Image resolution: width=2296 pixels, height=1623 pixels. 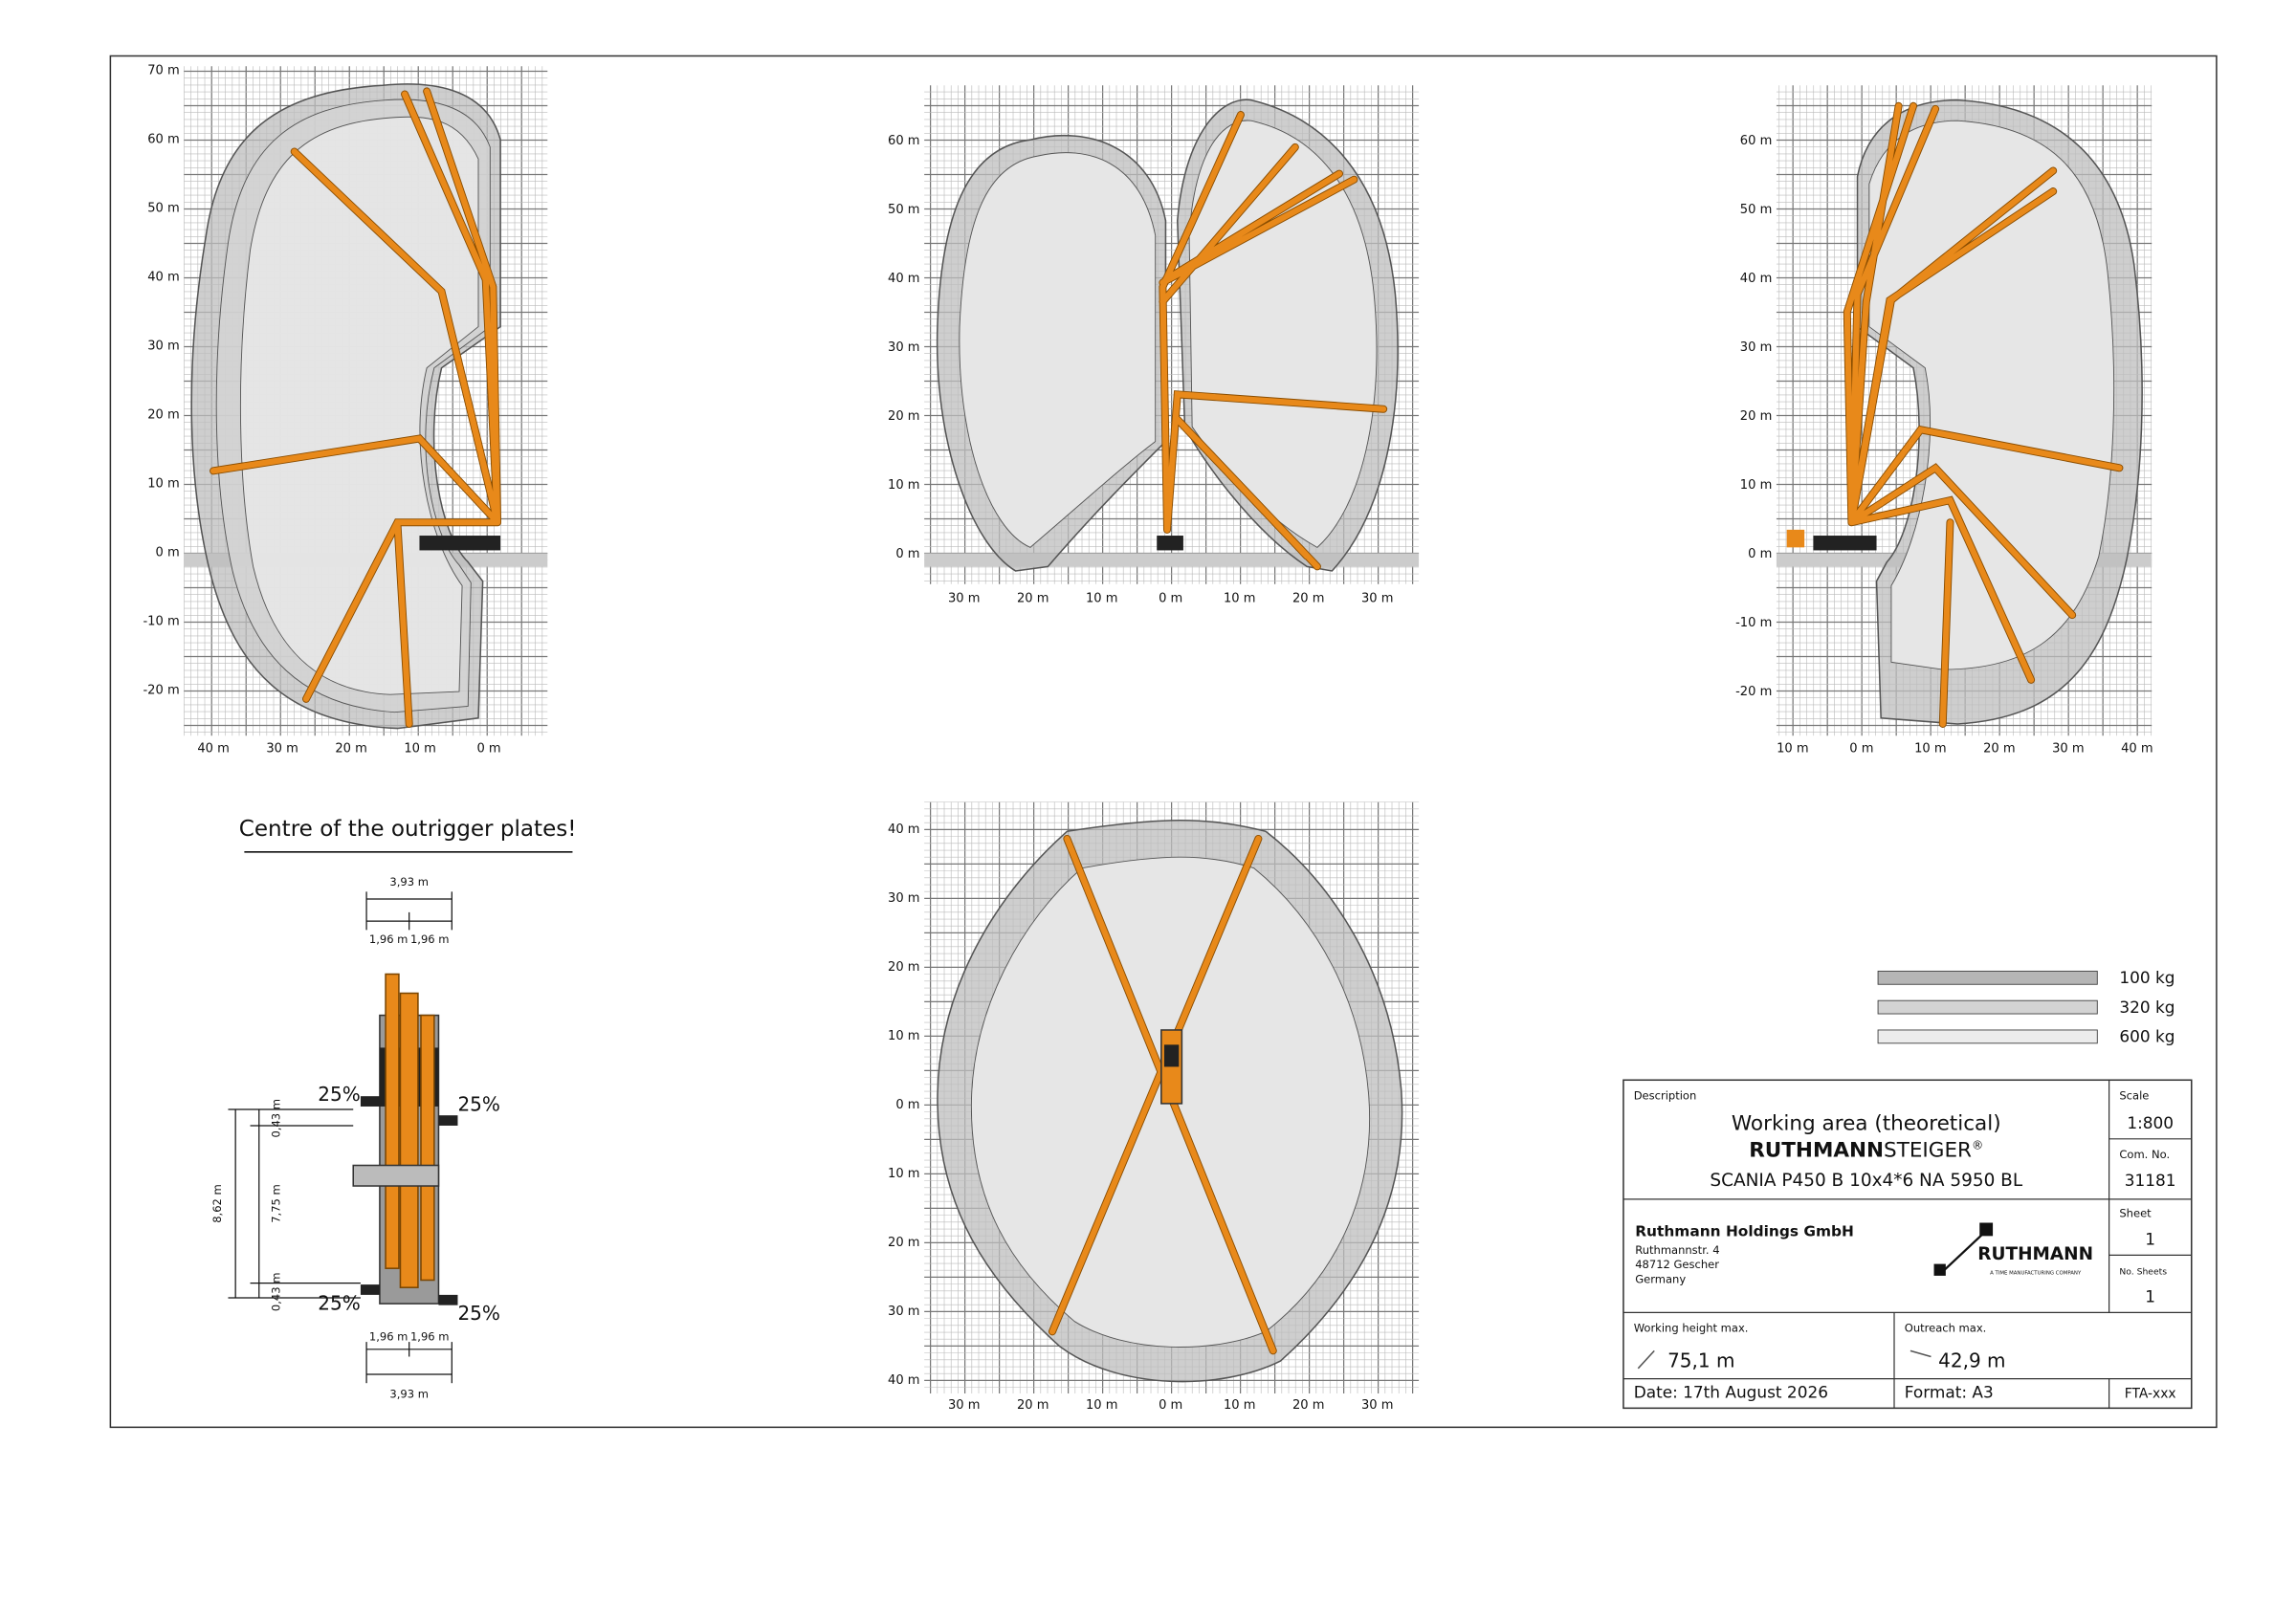 I want to click on legend-label: 320 kg, so click(x=2147, y=1007).